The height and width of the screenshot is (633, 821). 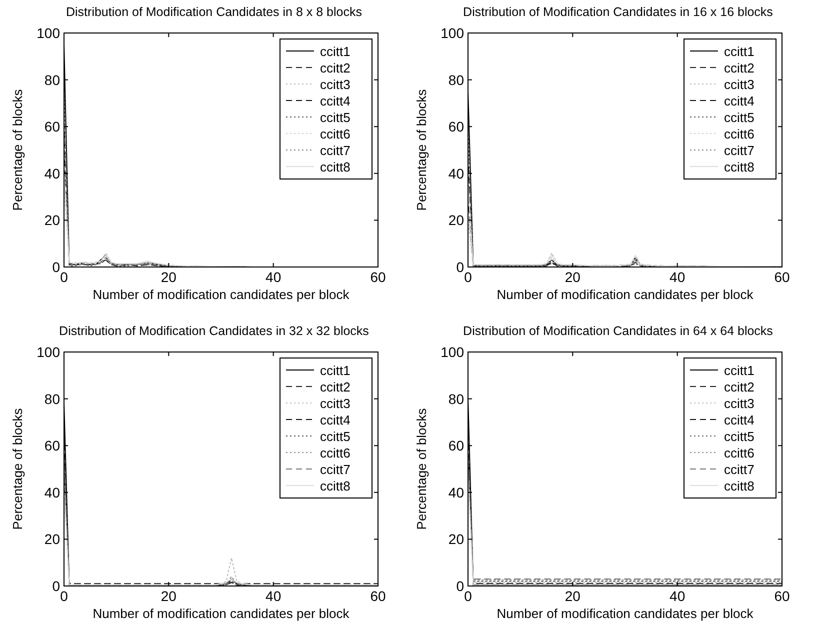 What do you see at coordinates (214, 331) in the screenshot?
I see `chart-title: Distribution of Modification Candidates in 32 x 32 blocks` at bounding box center [214, 331].